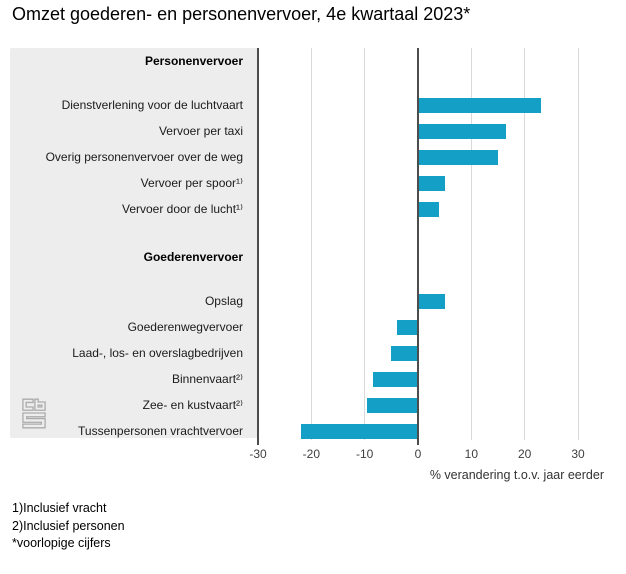  I want to click on bar-label: Tussenpersonen vrachtvervoer, so click(160, 431).